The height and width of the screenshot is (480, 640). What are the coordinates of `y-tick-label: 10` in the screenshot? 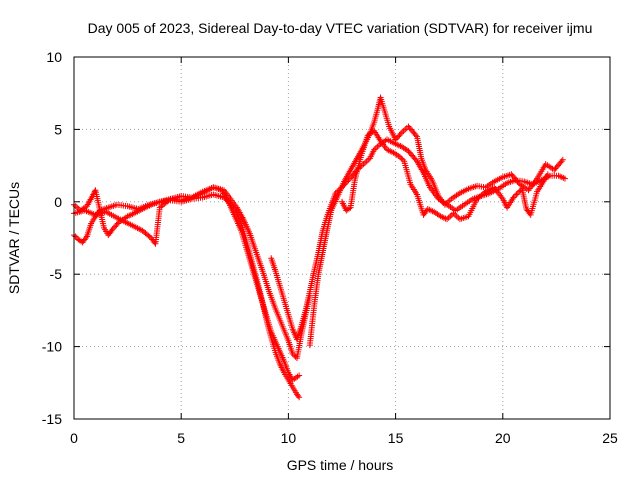 It's located at (54, 57).